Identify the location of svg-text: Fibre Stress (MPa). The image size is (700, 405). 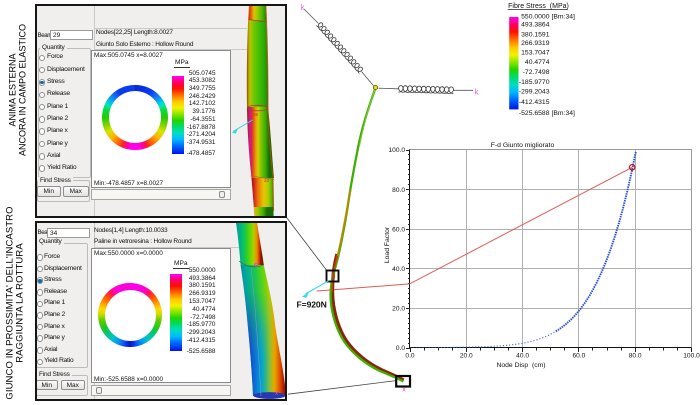
(538, 6).